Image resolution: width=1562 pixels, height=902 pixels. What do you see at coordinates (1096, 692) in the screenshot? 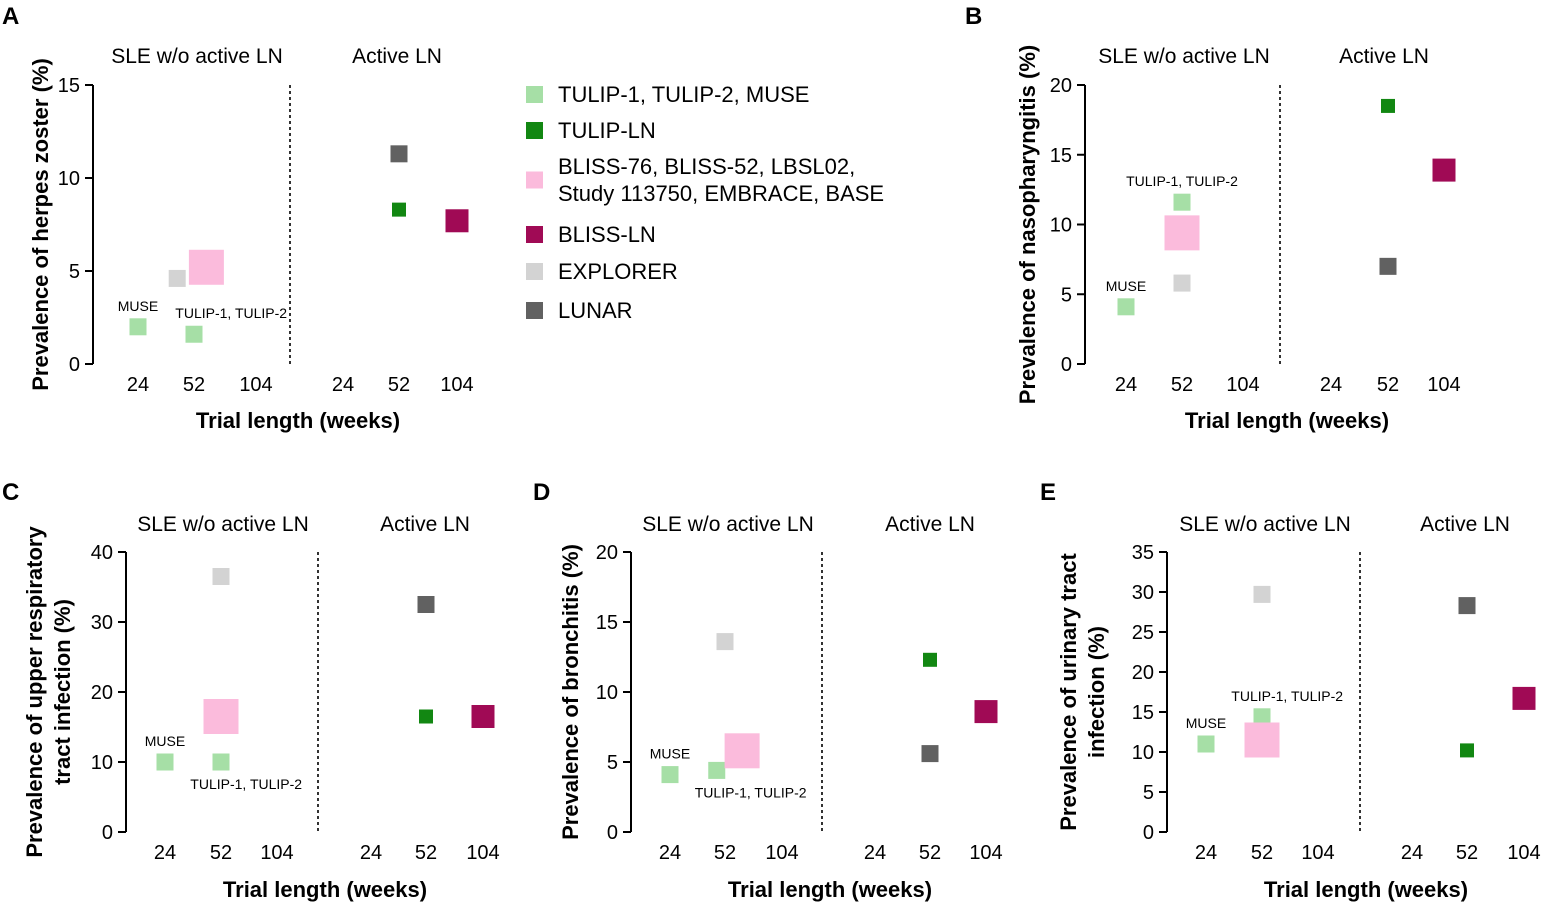
I see `y-axis-title-line: infection (%)` at bounding box center [1096, 692].